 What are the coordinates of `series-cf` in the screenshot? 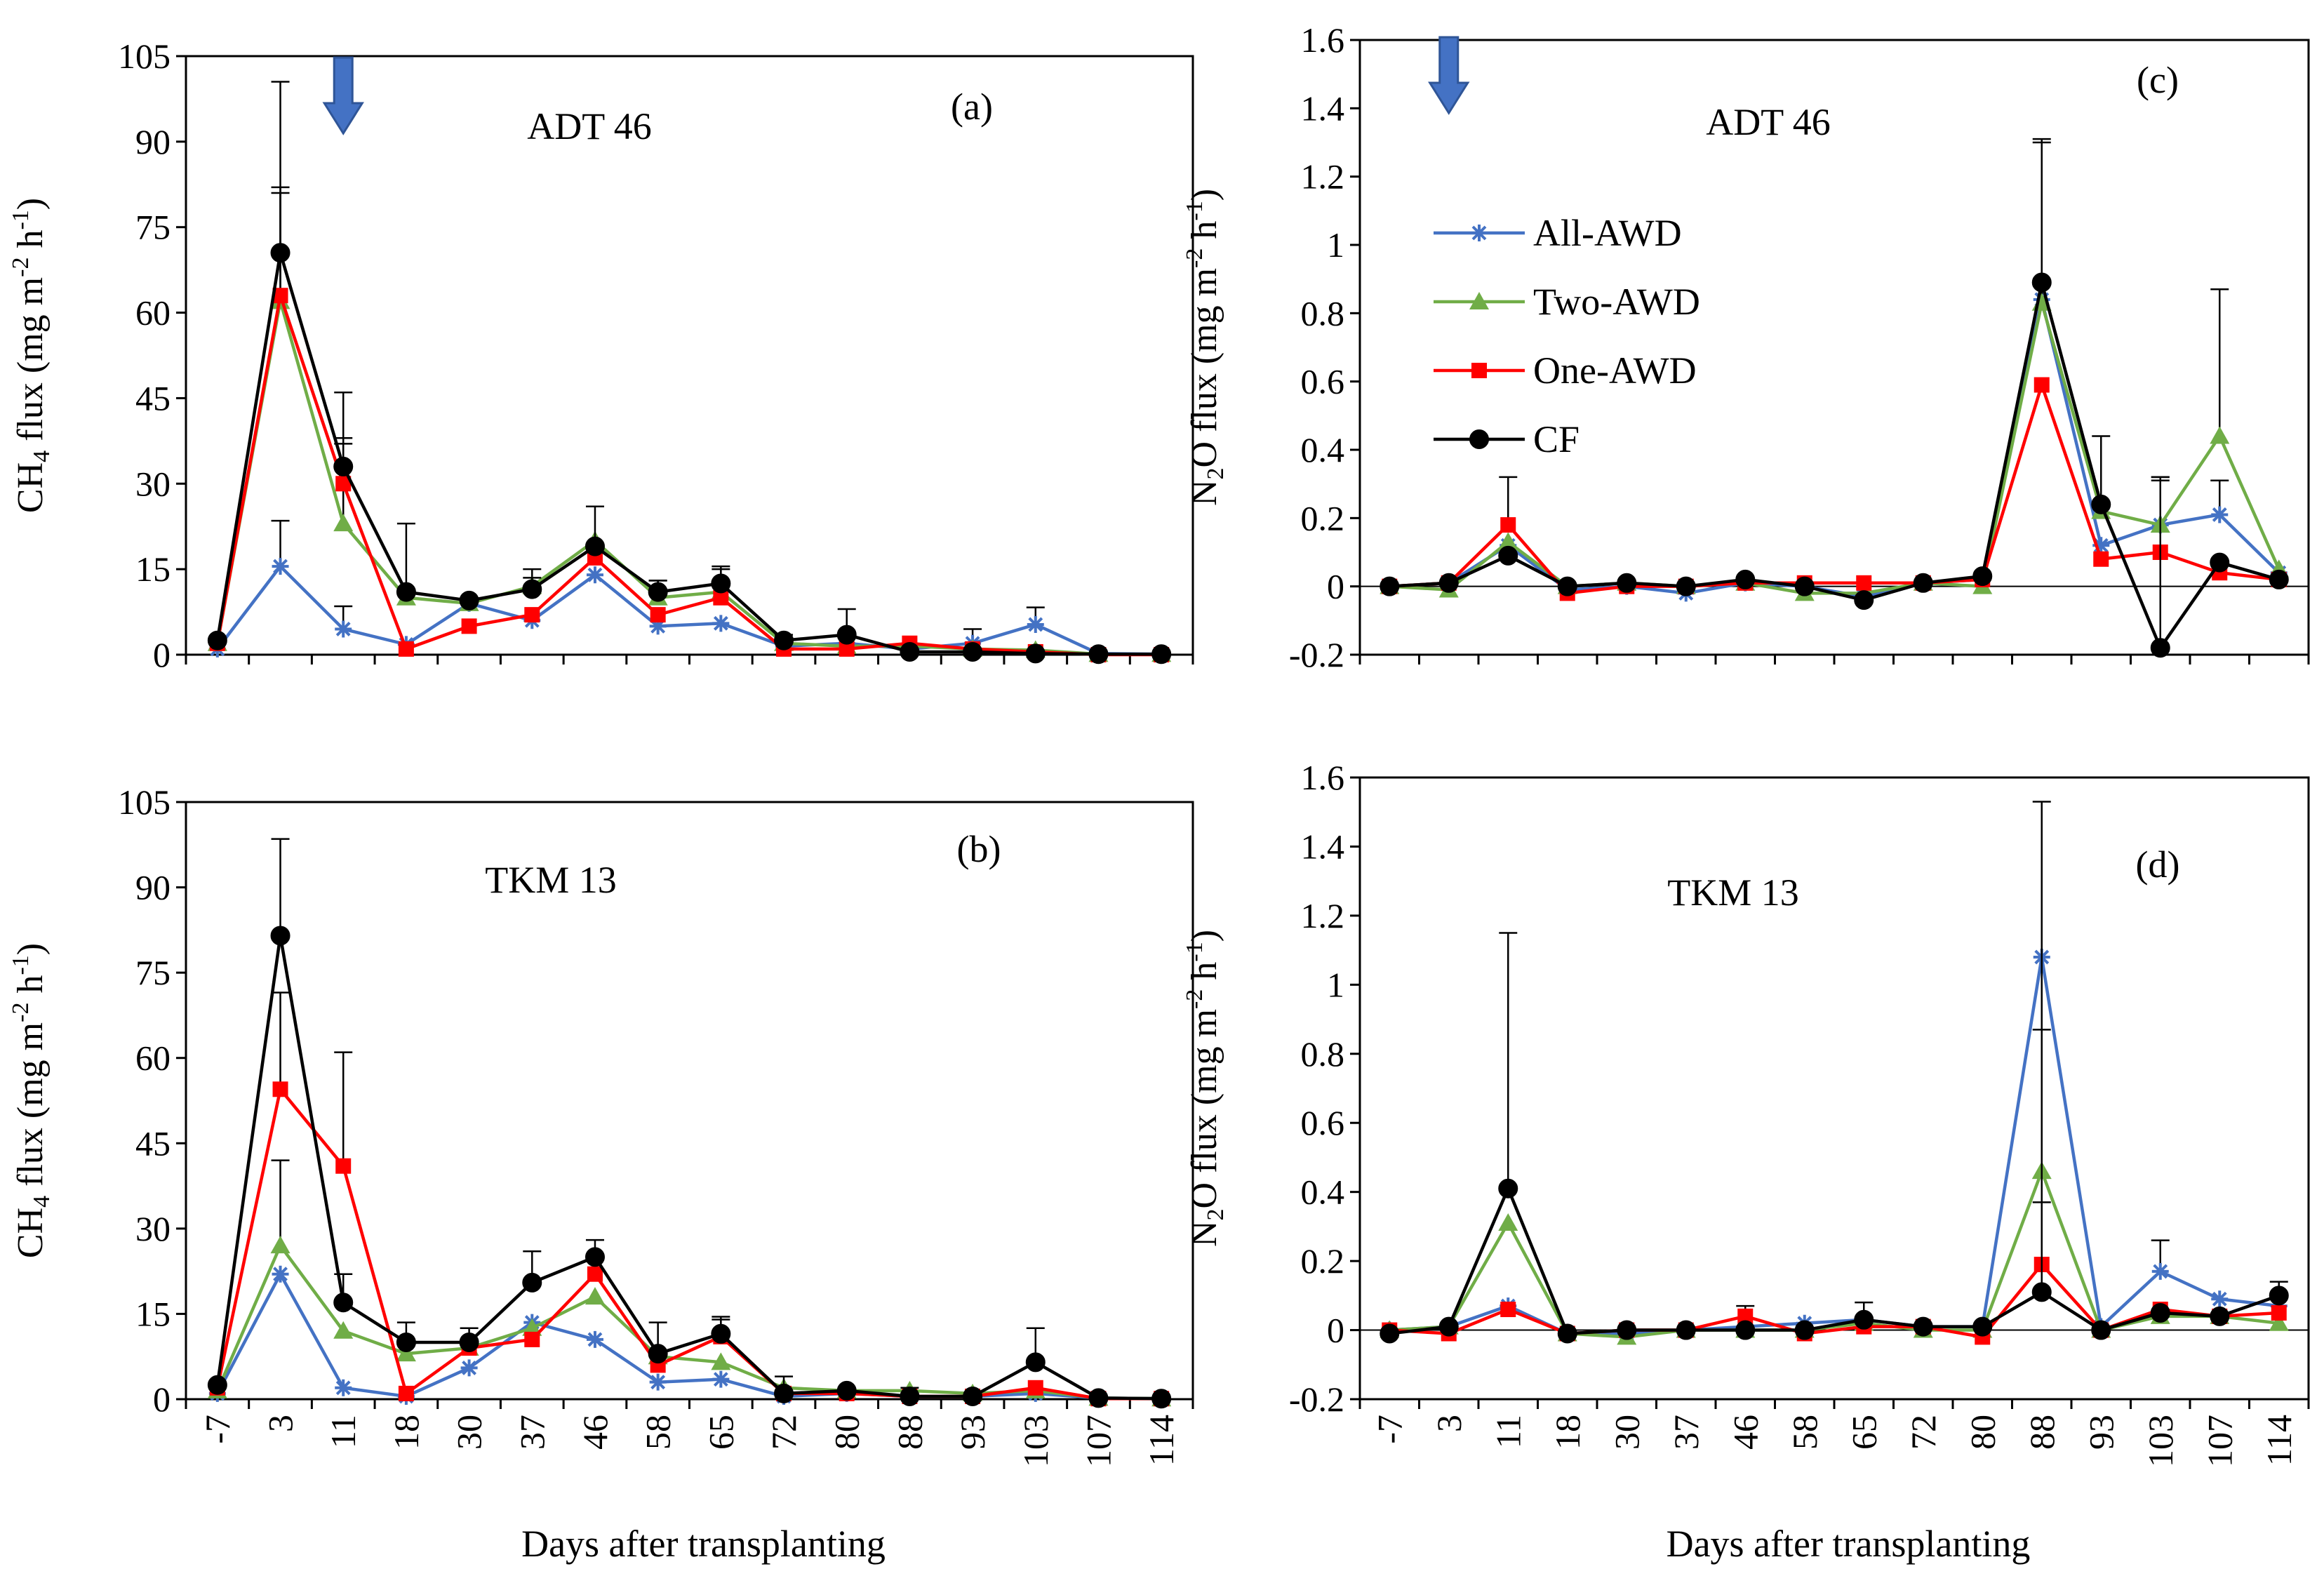 It's located at (1834, 398).